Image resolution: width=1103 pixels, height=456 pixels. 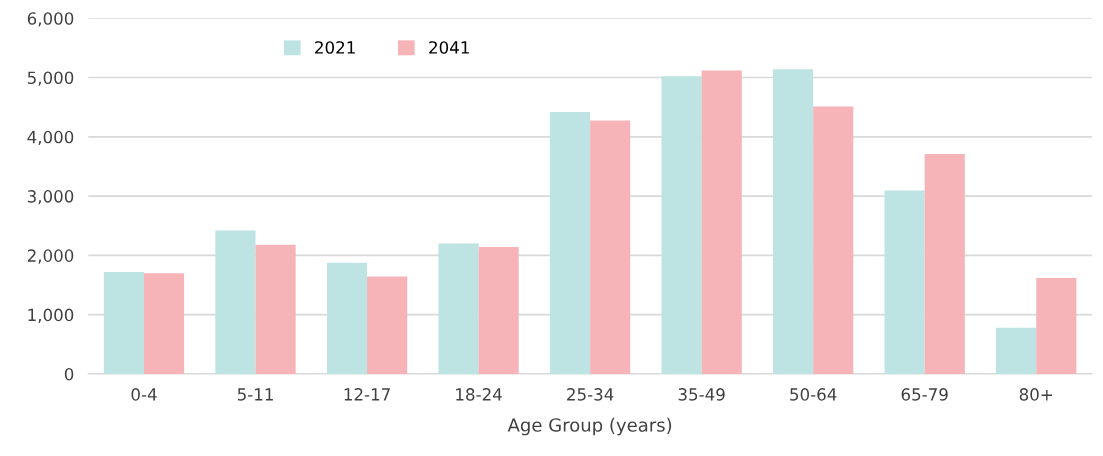 What do you see at coordinates (144, 394) in the screenshot?
I see `x-tick-label: 0-4` at bounding box center [144, 394].